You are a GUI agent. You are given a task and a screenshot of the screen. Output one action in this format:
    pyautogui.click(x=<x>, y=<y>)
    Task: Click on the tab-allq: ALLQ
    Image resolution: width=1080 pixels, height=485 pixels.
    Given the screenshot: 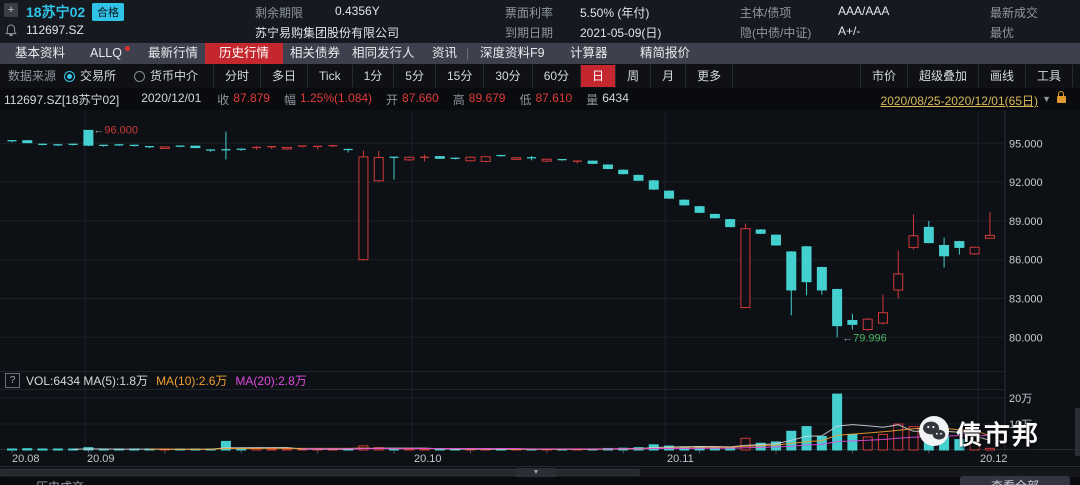 What is the action you would take?
    pyautogui.click(x=106, y=53)
    